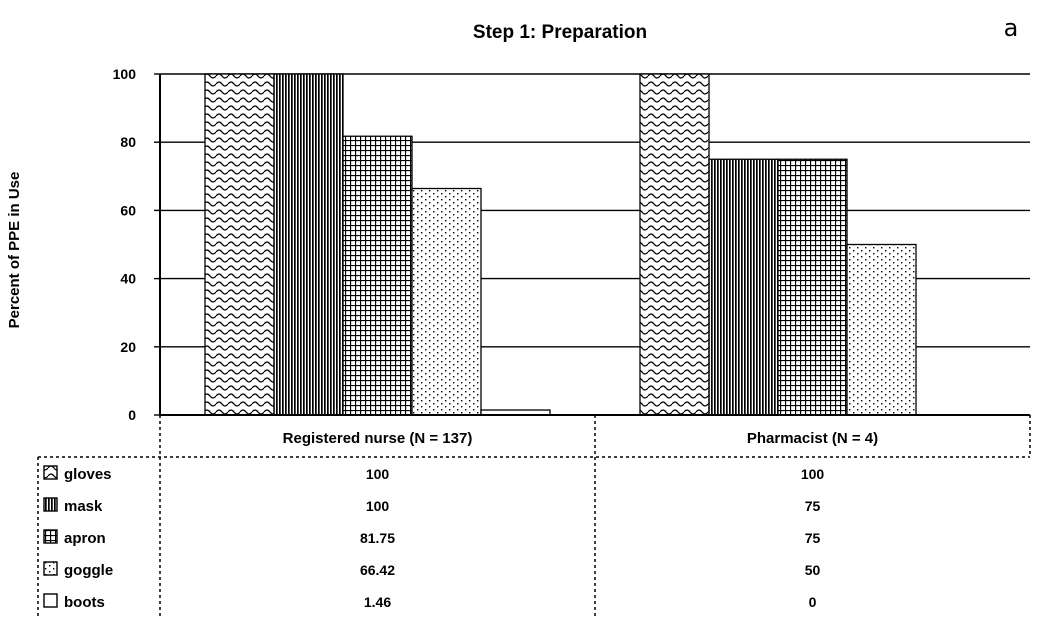 The image size is (1038, 631). Describe the element at coordinates (50, 536) in the screenshot. I see `legend-swatch-apron` at that location.